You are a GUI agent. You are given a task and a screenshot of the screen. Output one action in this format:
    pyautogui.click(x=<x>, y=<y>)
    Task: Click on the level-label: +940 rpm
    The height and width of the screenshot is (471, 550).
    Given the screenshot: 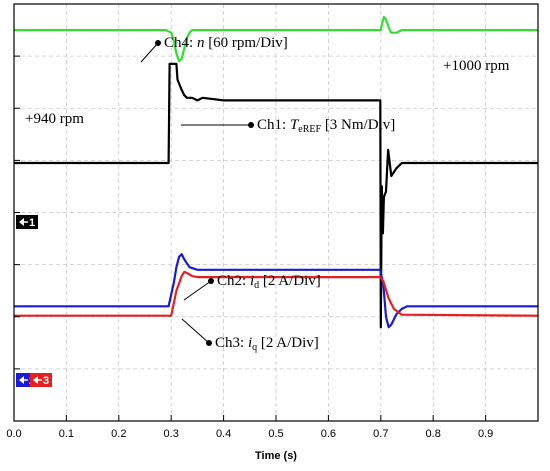 What is the action you would take?
    pyautogui.click(x=54, y=119)
    